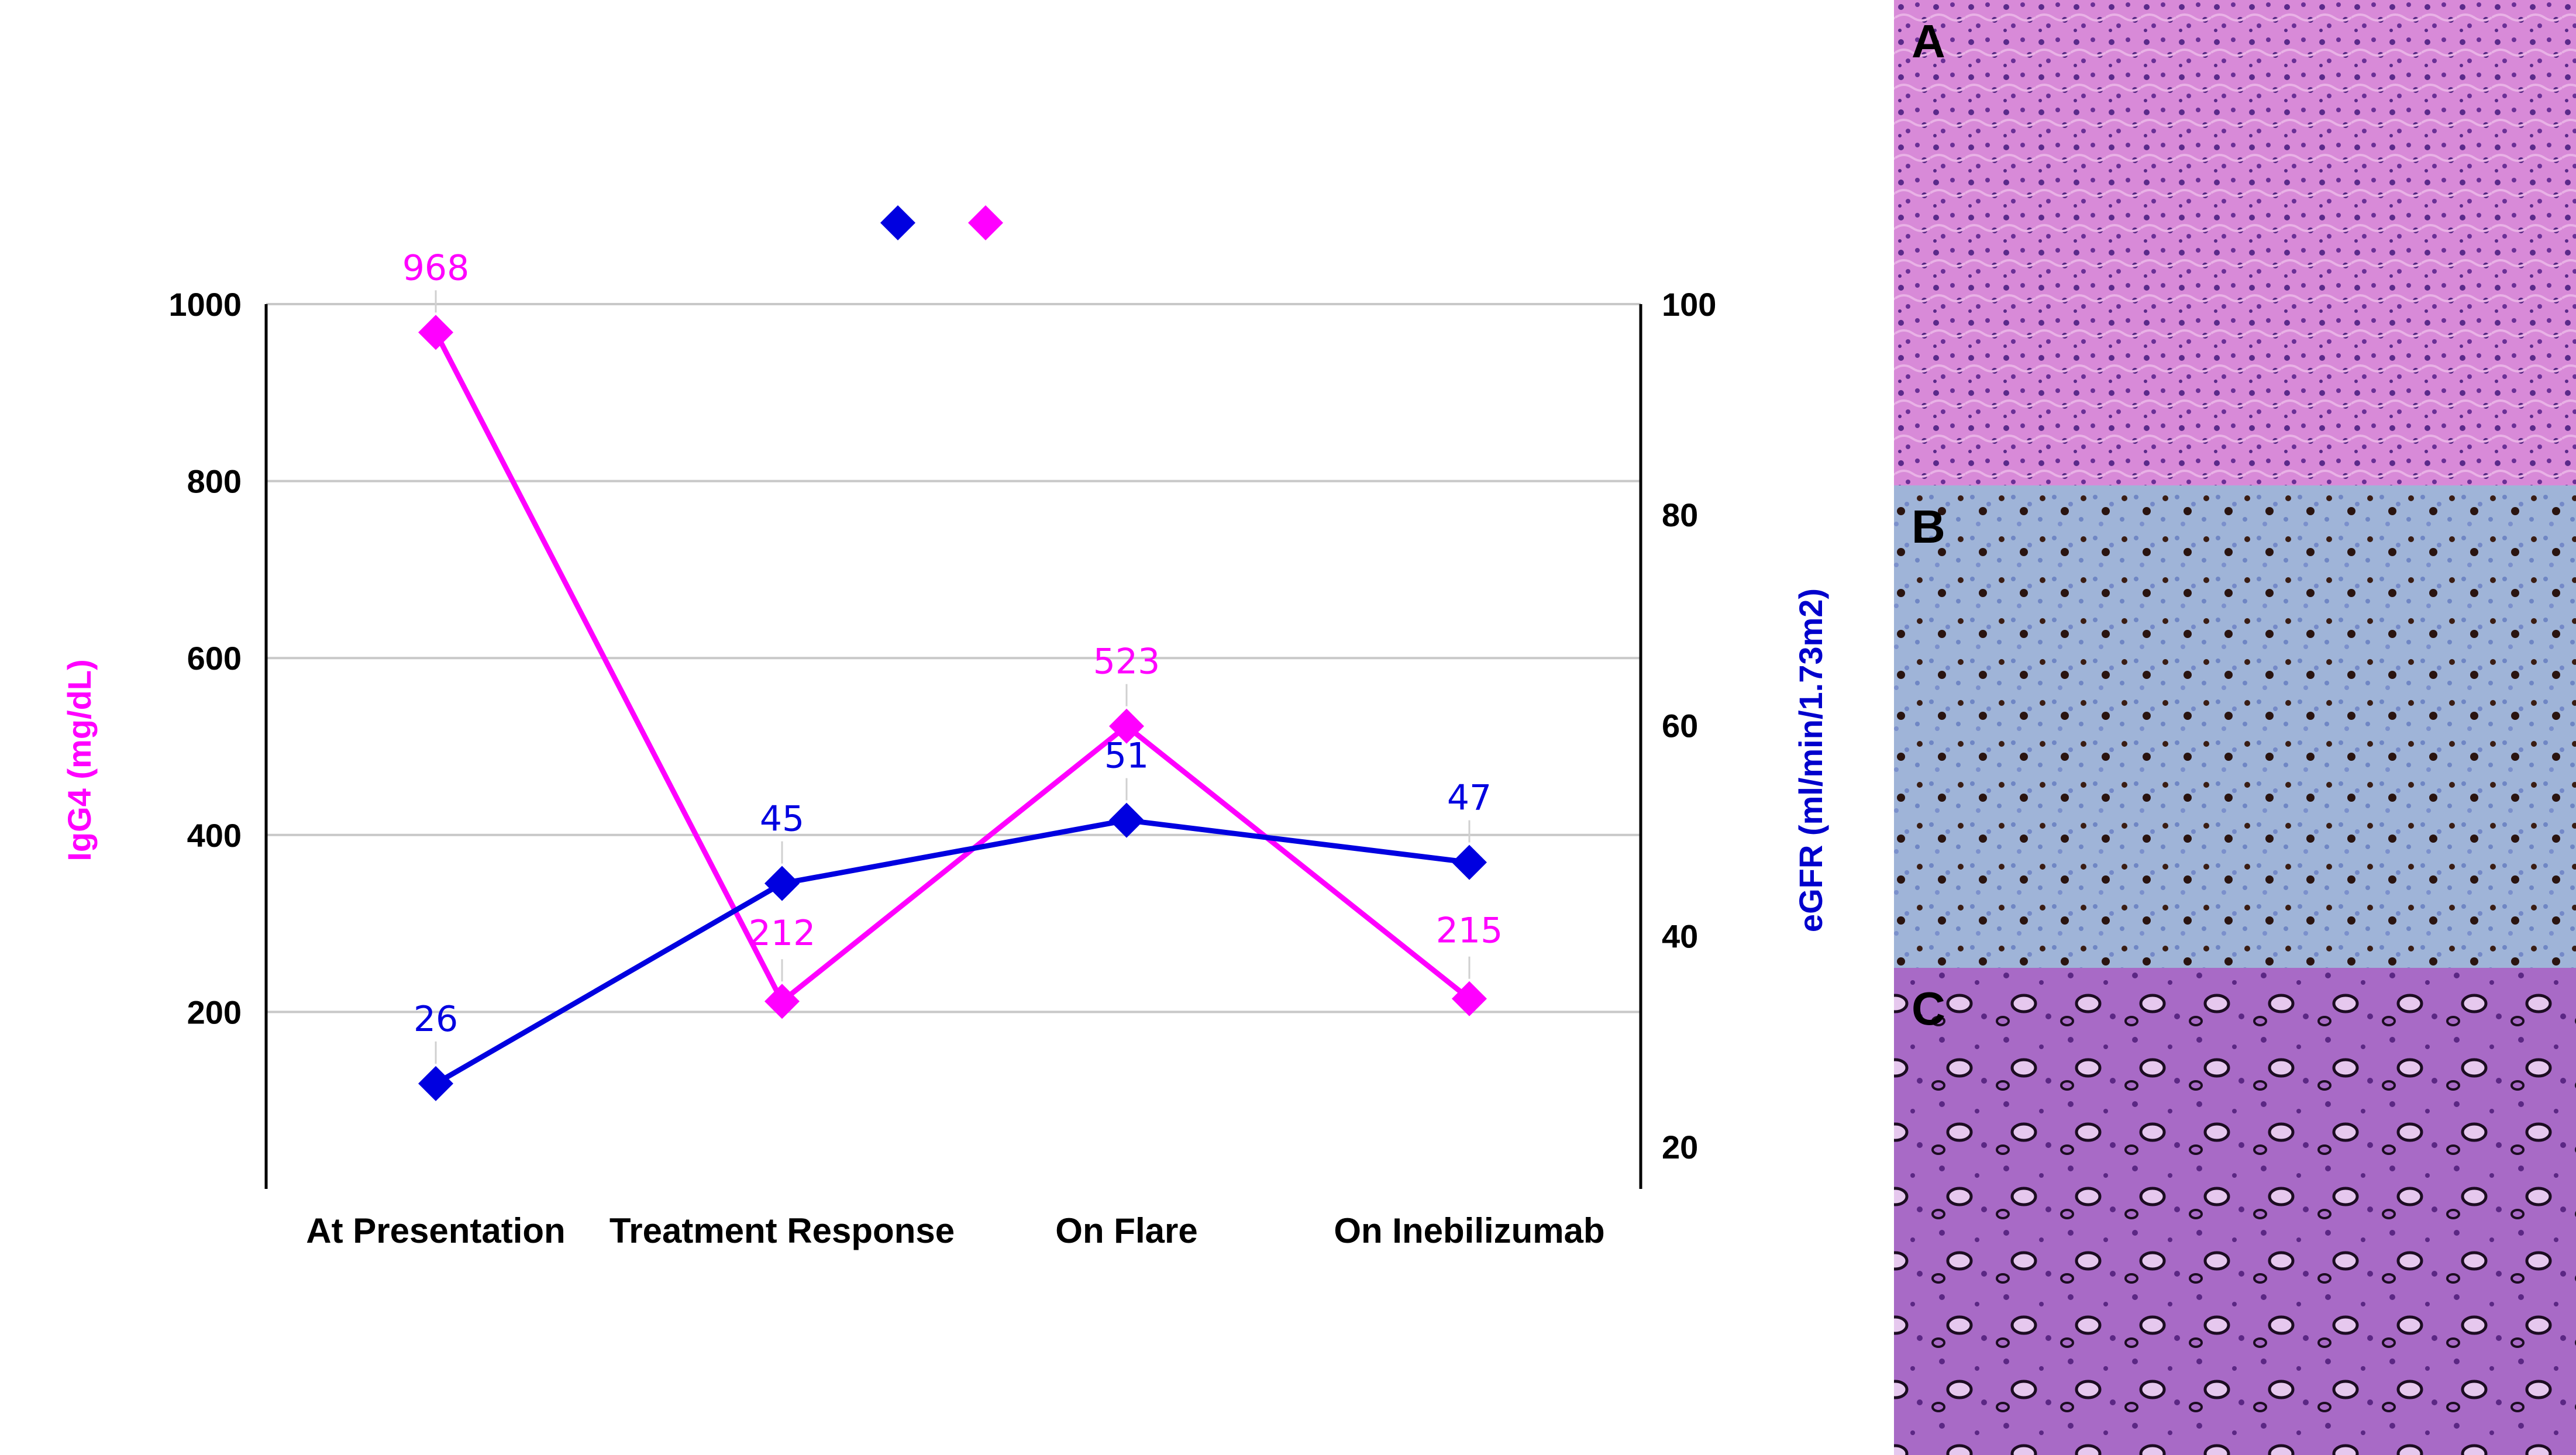 This screenshot has width=2576, height=1455. What do you see at coordinates (1469, 931) in the screenshot?
I see `series-0-data-label-3: 215` at bounding box center [1469, 931].